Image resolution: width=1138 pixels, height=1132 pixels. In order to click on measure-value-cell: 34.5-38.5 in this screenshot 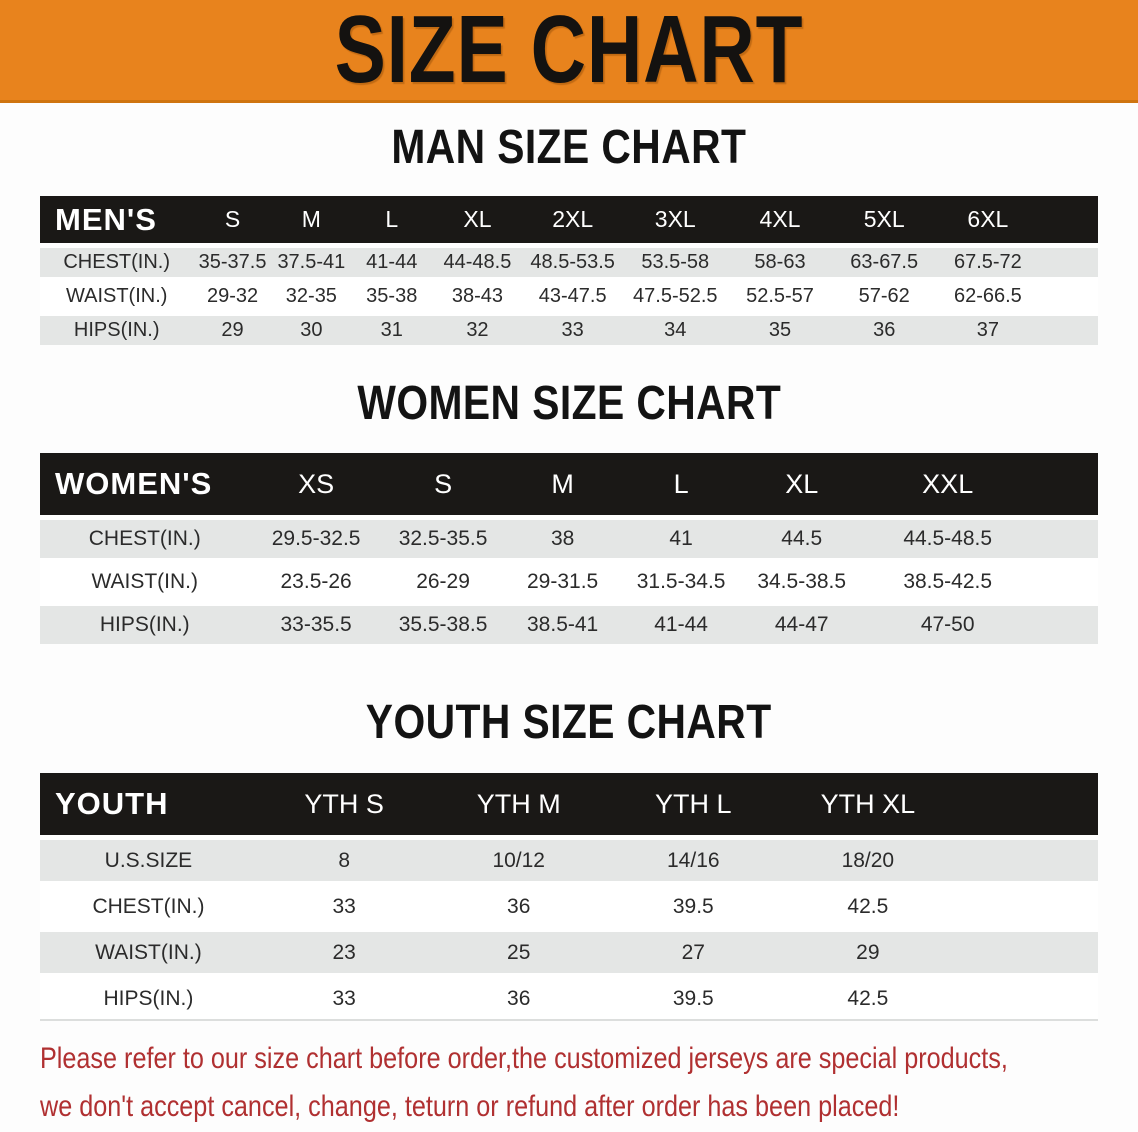, I will do `click(802, 581)`.